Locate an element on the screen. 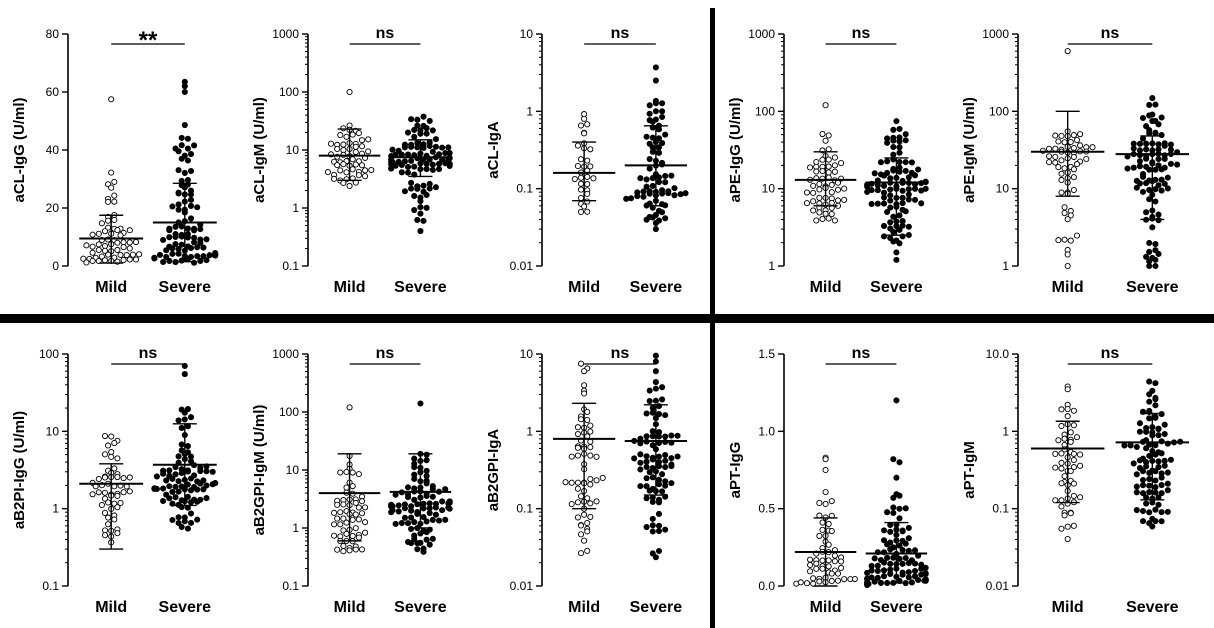 The width and height of the screenshot is (1214, 628). y-tick-label: 10 is located at coordinates (293, 470).